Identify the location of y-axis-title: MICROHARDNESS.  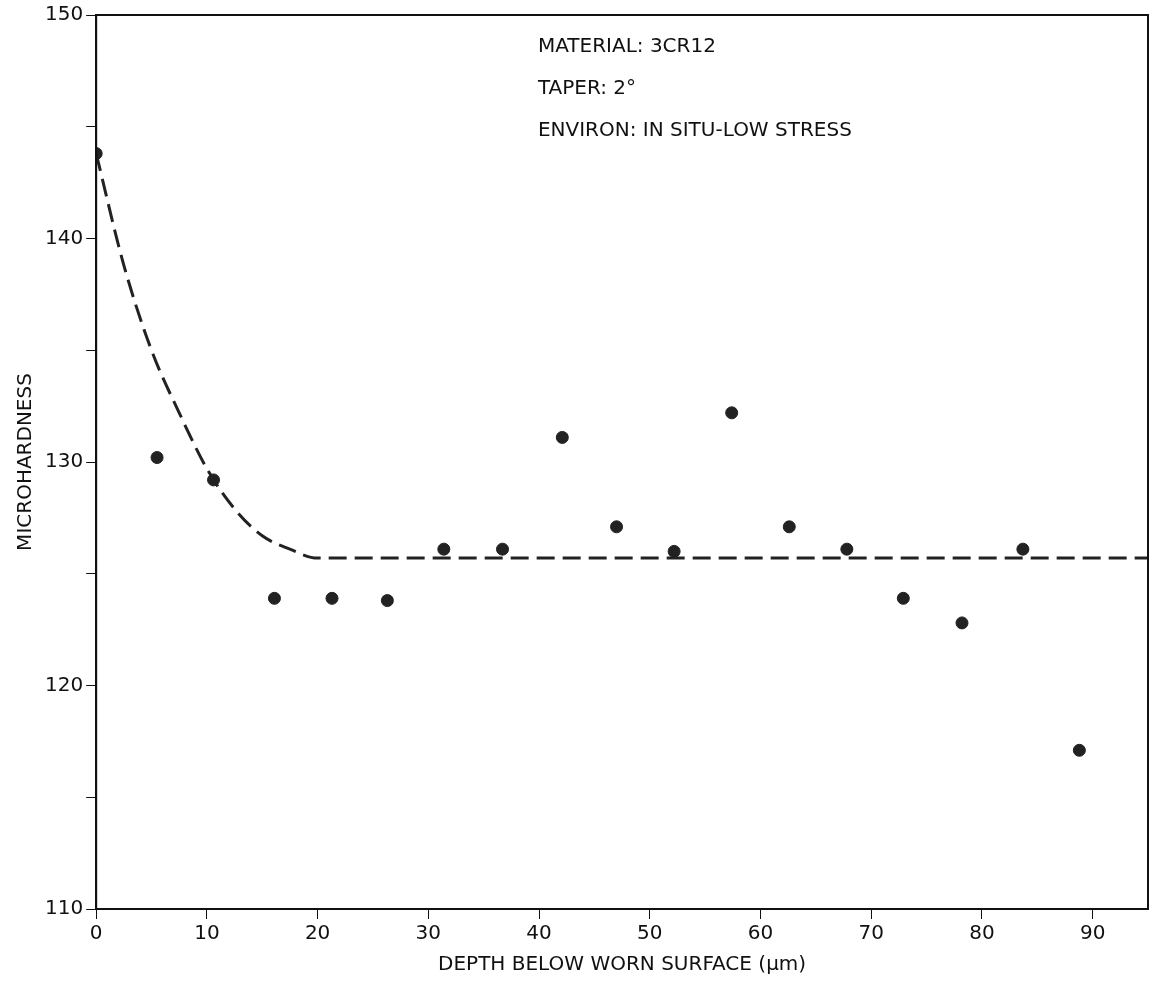
(24, 462).